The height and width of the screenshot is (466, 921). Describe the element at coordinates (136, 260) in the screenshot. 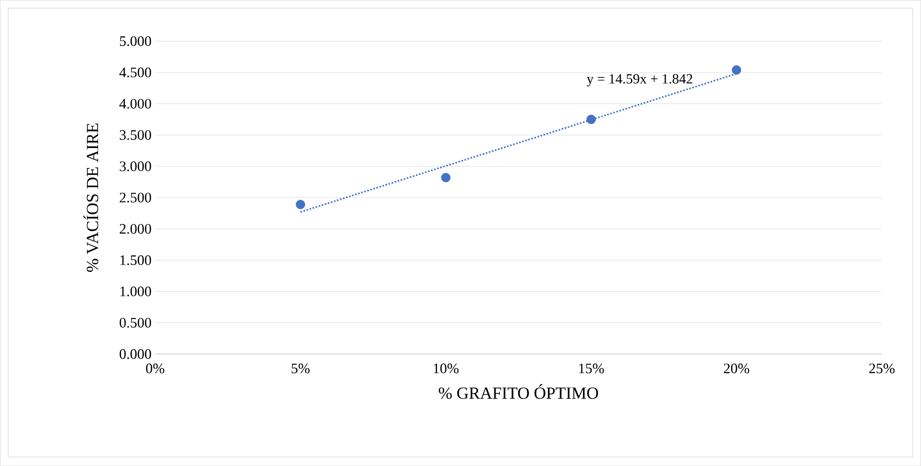

I see `y-tick-label: 1.500` at that location.